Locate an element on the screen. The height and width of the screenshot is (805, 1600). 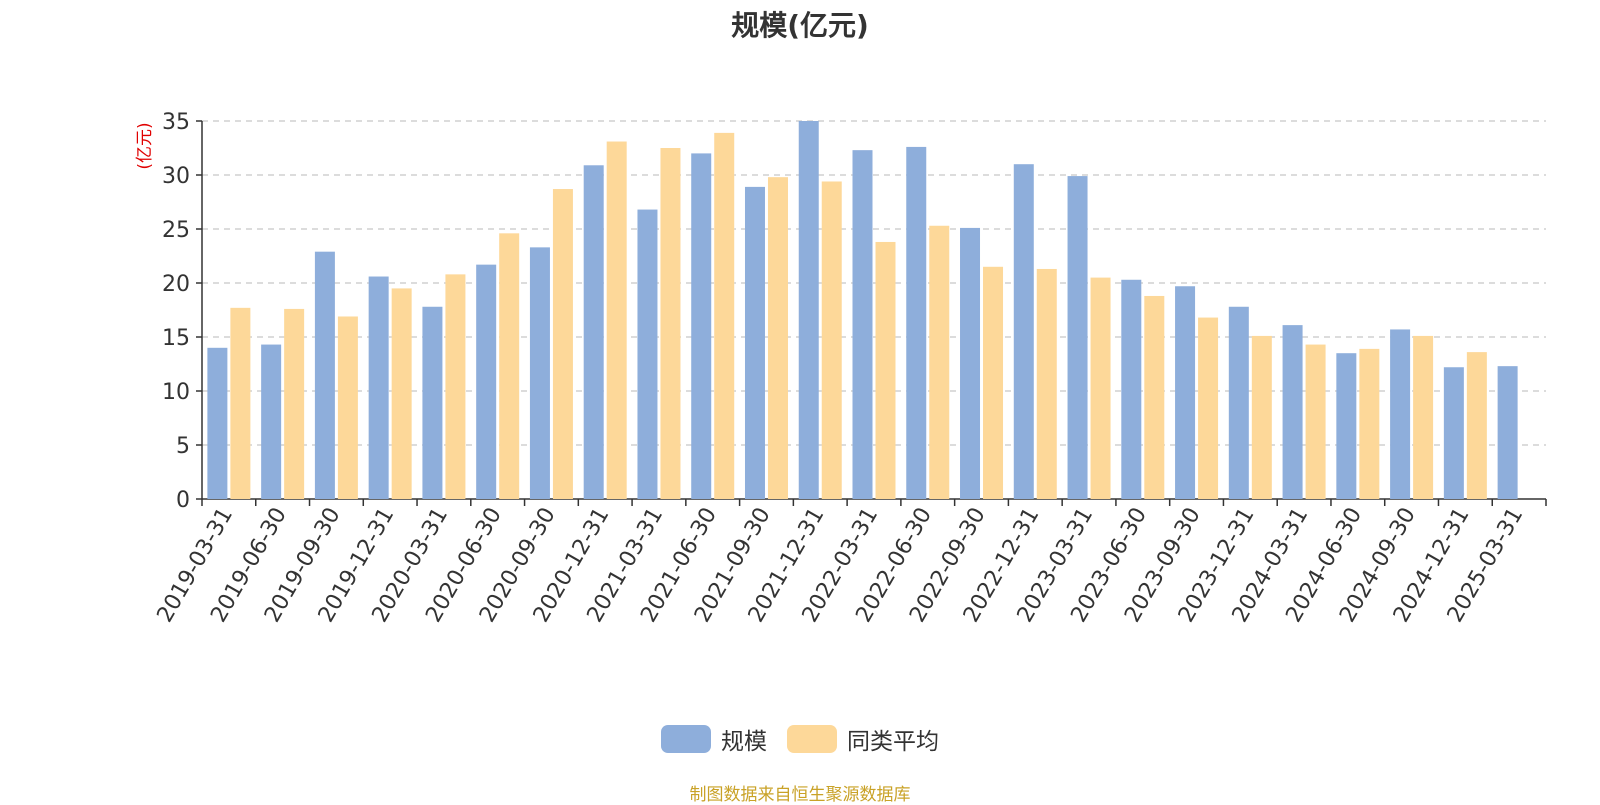
y-tick-label: 25 is located at coordinates (176, 230).